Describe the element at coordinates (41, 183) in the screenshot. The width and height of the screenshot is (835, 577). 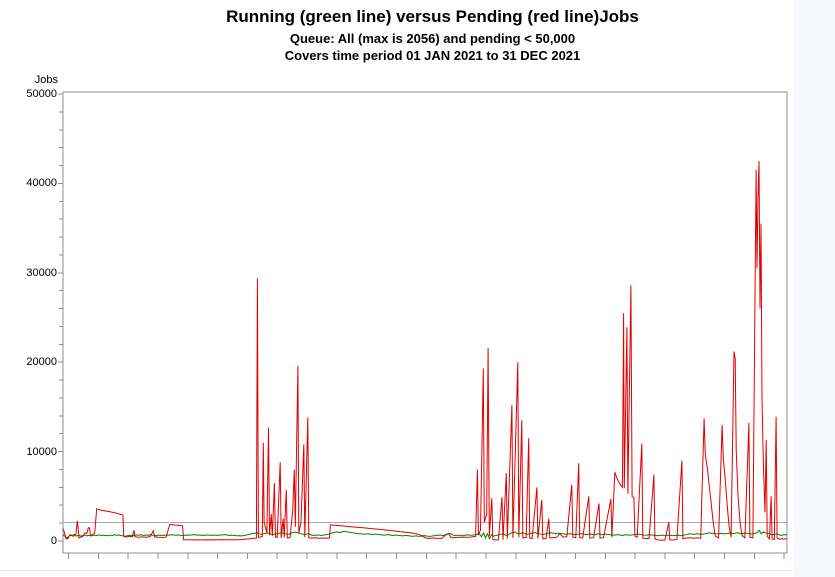
I see `y-tick-label: 40000` at that location.